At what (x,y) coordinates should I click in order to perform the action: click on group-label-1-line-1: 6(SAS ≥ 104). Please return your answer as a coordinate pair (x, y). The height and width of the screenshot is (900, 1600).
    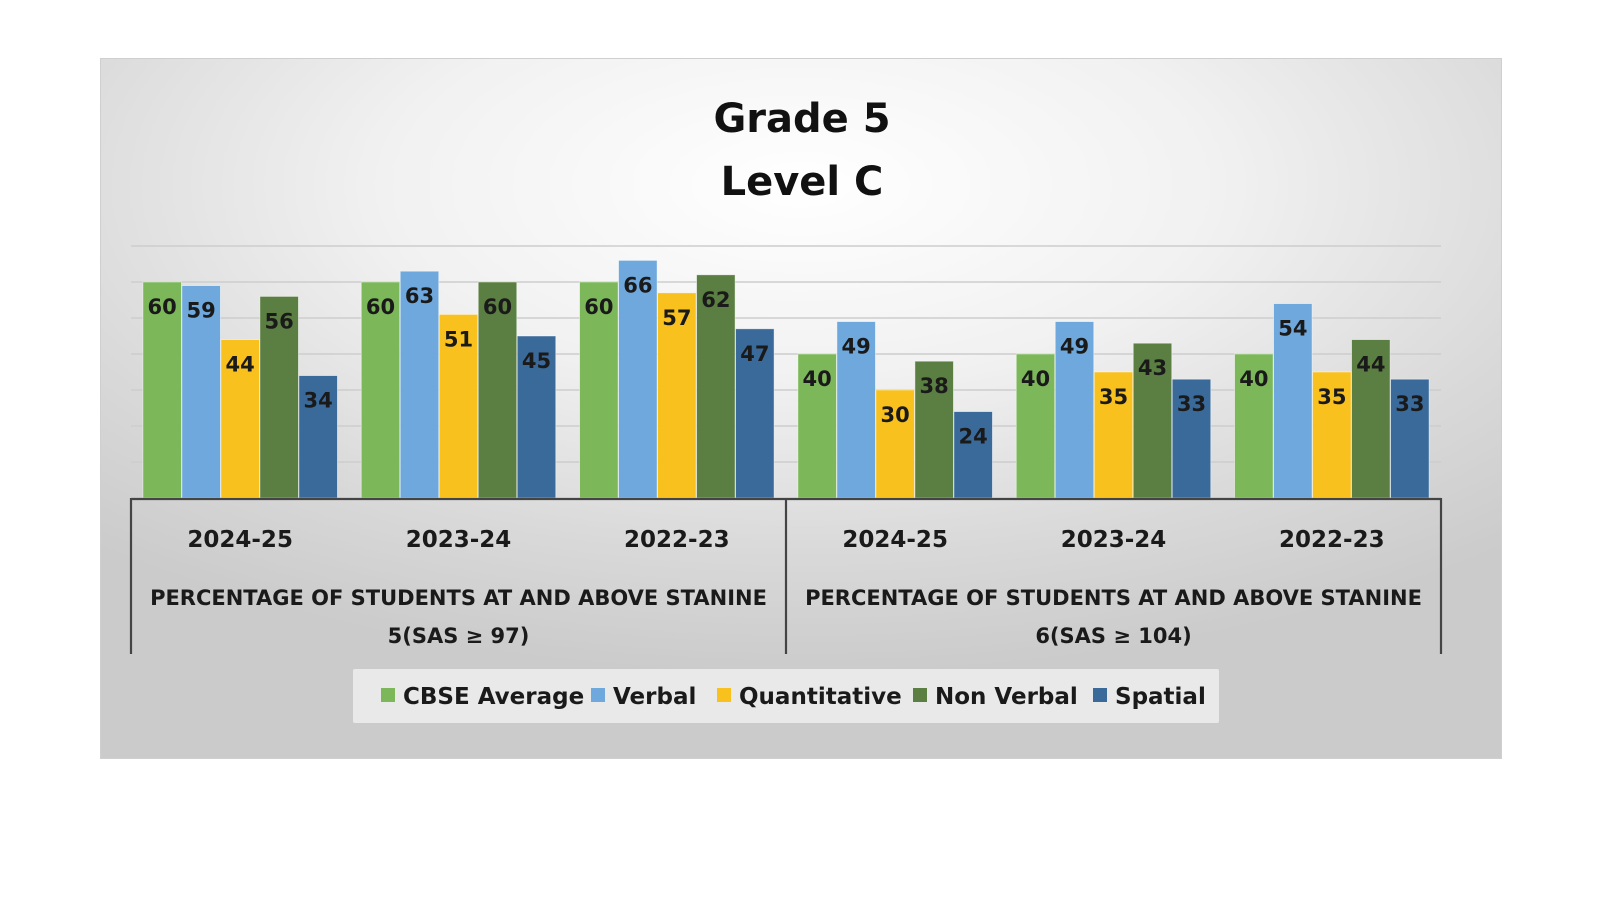
    Looking at the image, I should click on (1113, 636).